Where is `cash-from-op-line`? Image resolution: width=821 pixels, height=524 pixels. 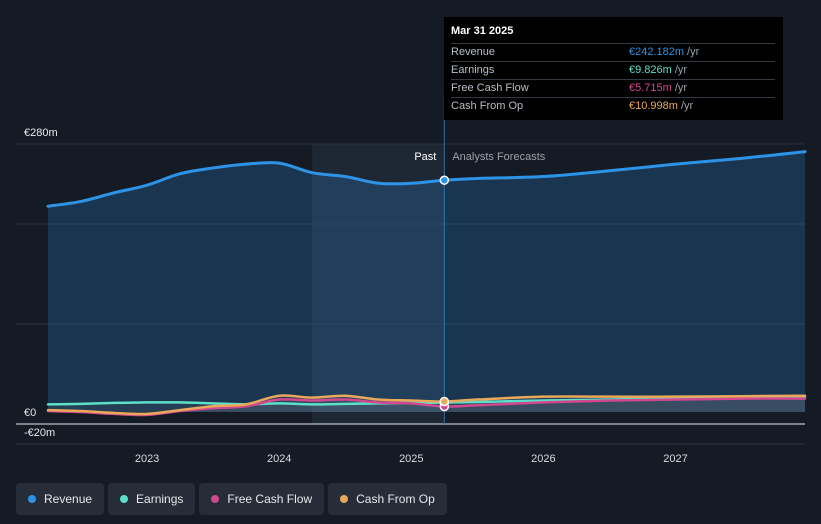 cash-from-op-line is located at coordinates (426, 405).